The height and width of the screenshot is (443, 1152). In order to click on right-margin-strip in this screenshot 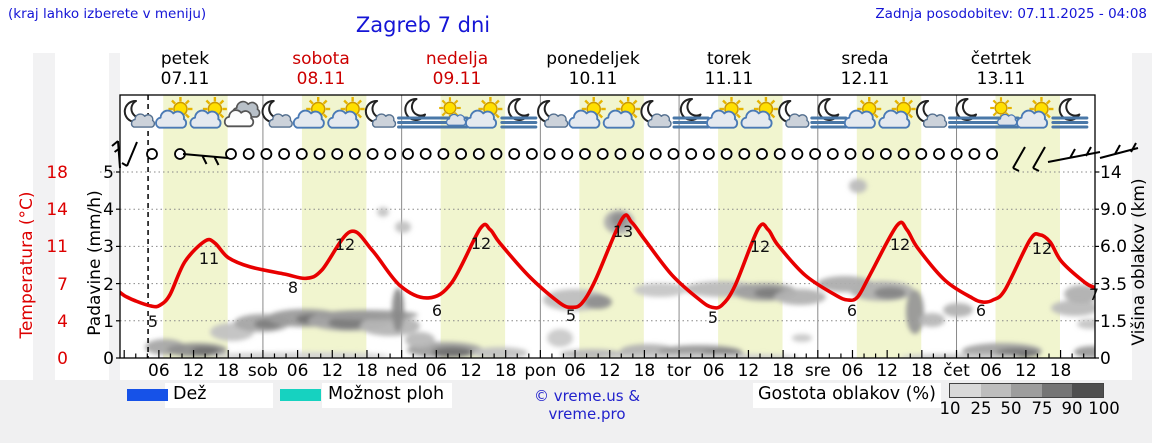, I will do `click(1142, 248)`.